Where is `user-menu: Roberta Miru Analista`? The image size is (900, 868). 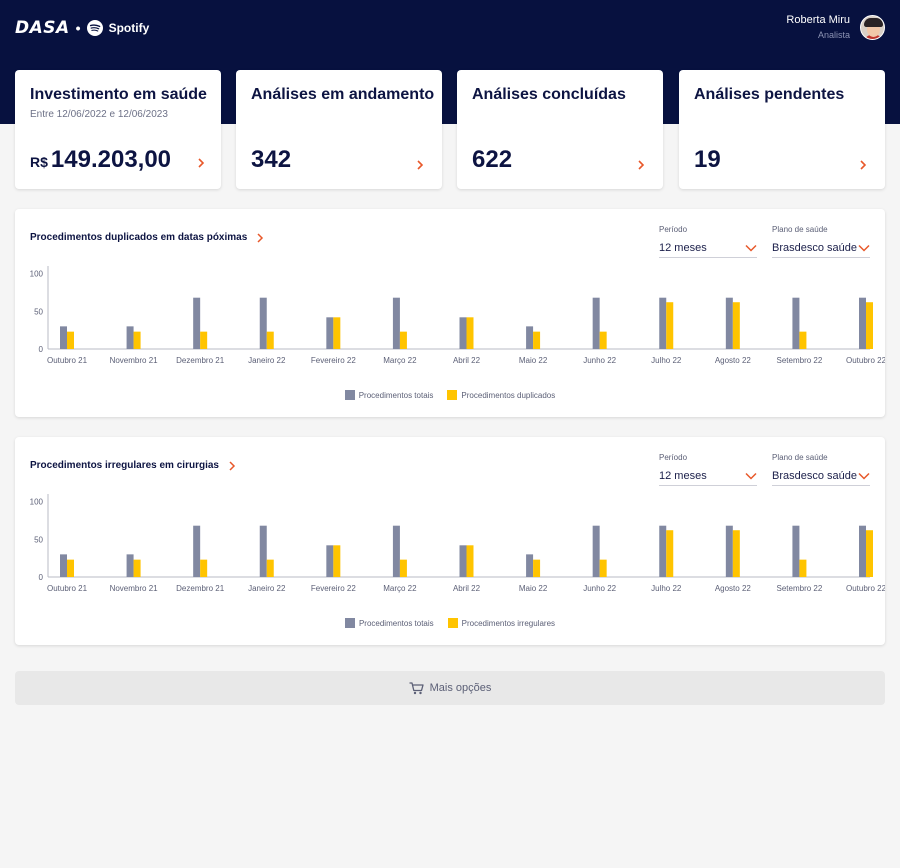 user-menu: Roberta Miru Analista is located at coordinates (835, 27).